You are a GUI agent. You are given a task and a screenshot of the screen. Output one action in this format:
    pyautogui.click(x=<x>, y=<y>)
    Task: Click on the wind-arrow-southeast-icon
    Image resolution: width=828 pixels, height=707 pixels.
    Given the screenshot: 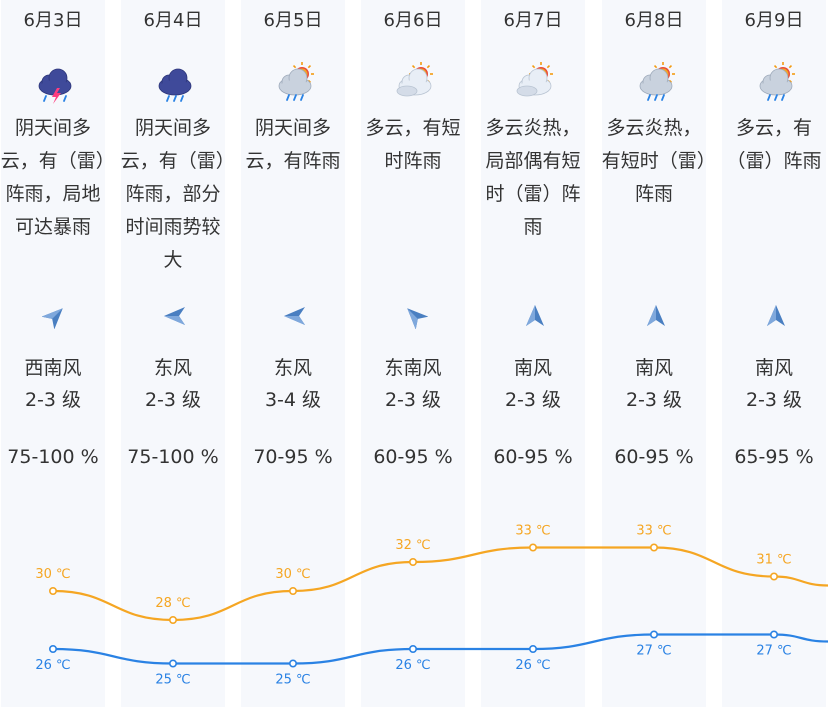 What is the action you would take?
    pyautogui.click(x=417, y=318)
    